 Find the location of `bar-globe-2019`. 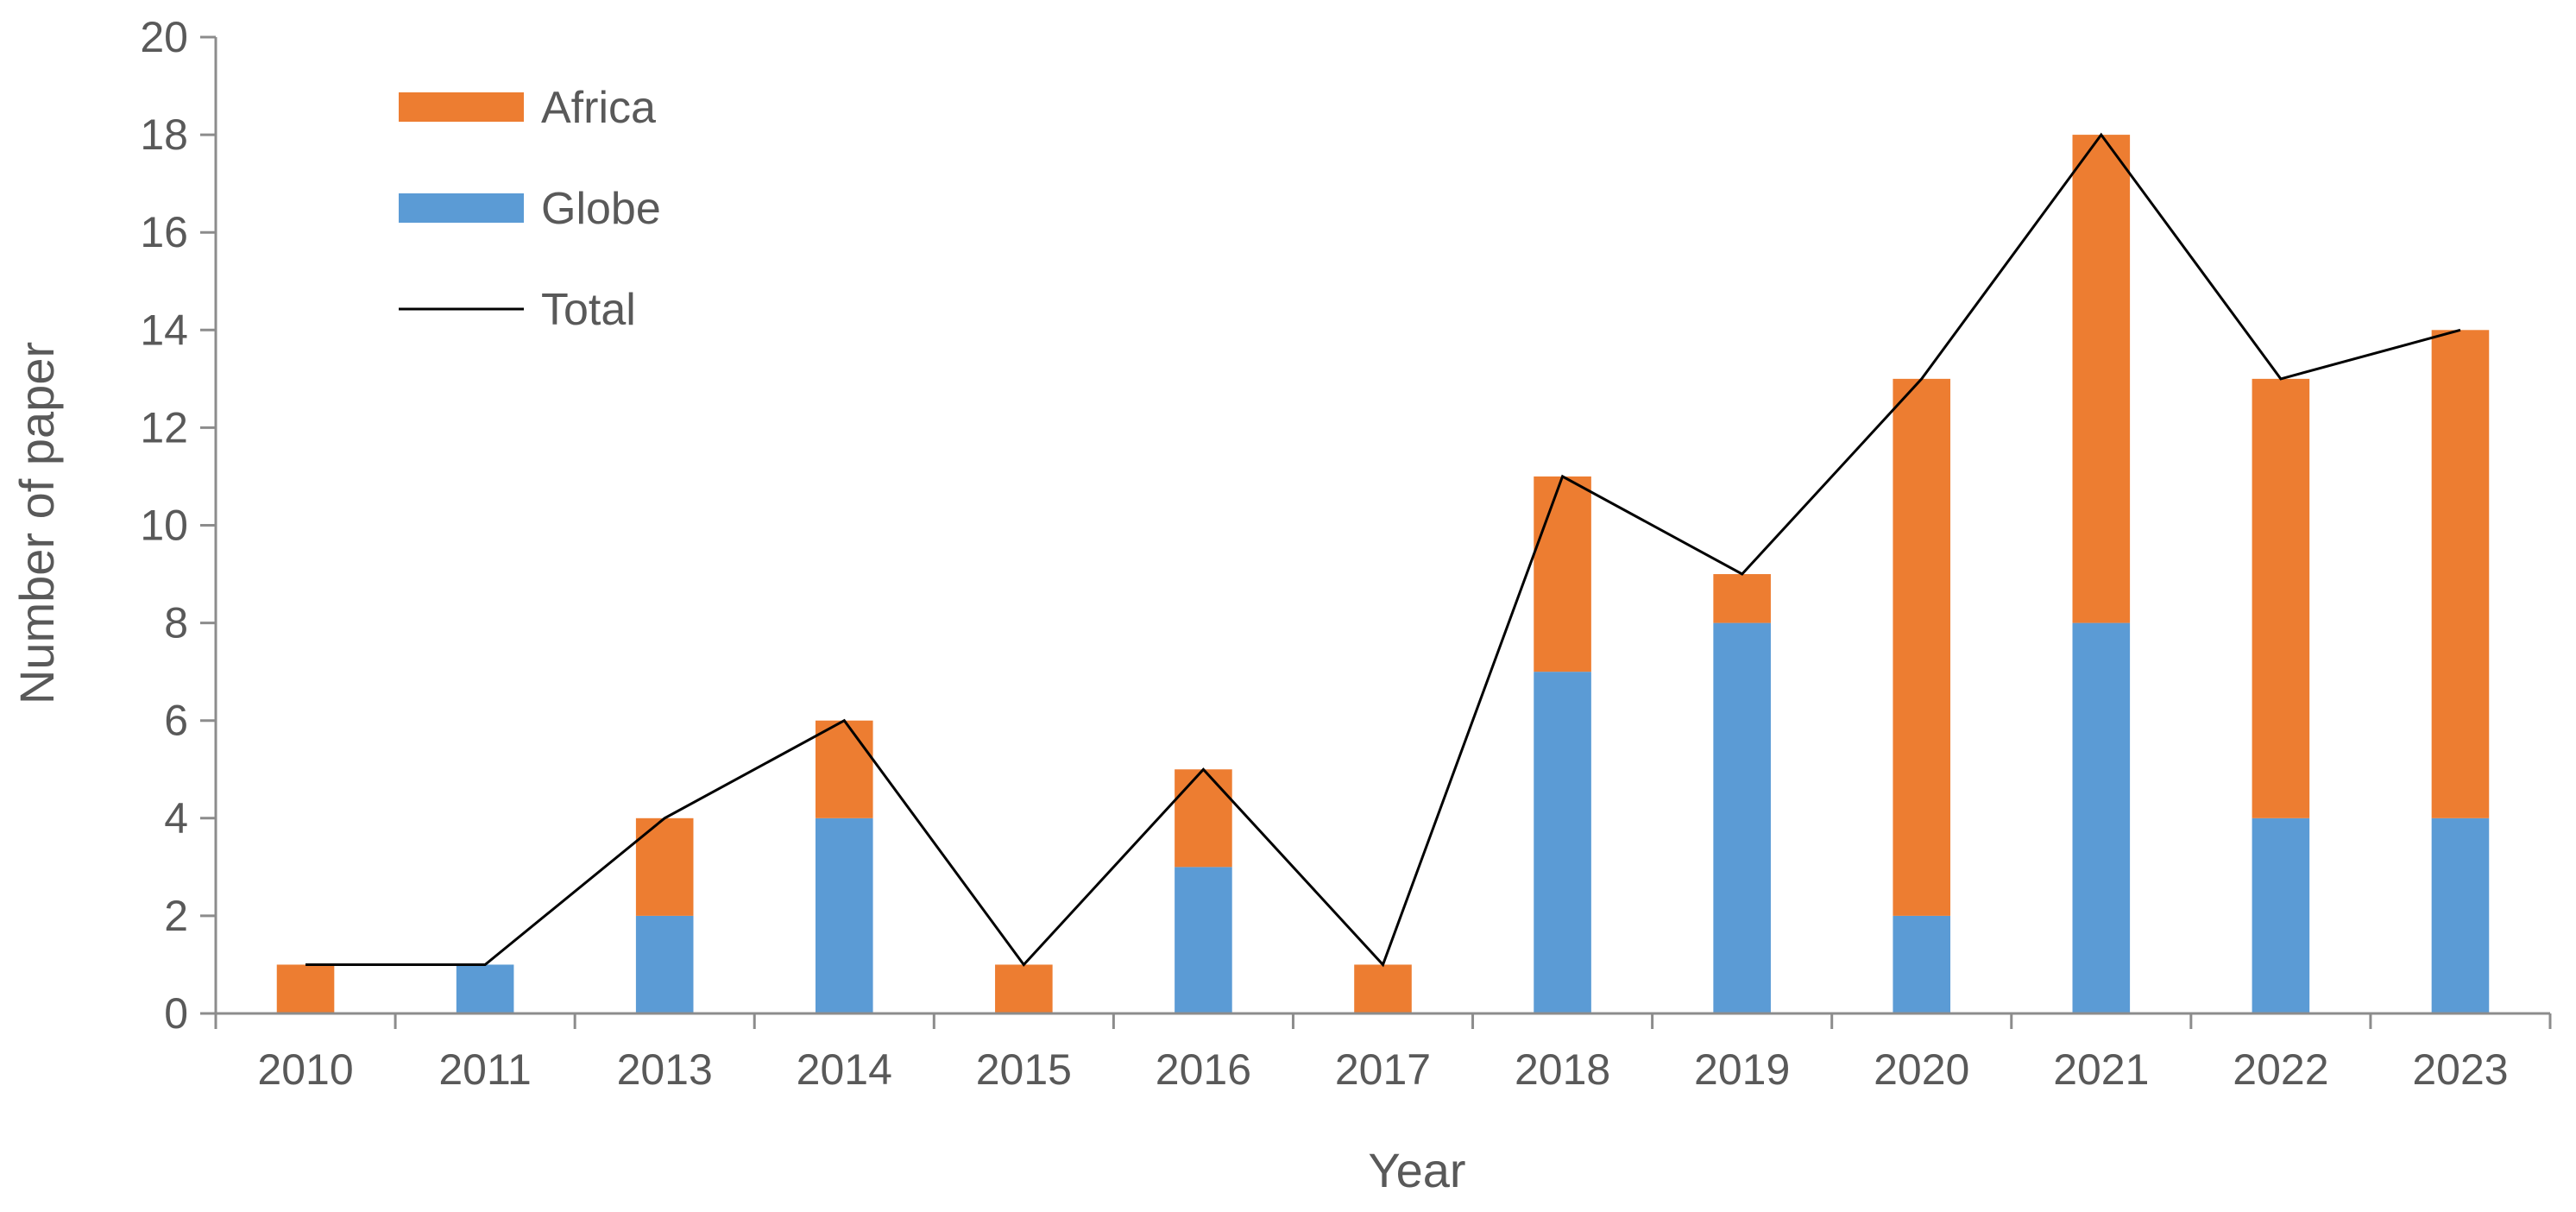

bar-globe-2019 is located at coordinates (1742, 817).